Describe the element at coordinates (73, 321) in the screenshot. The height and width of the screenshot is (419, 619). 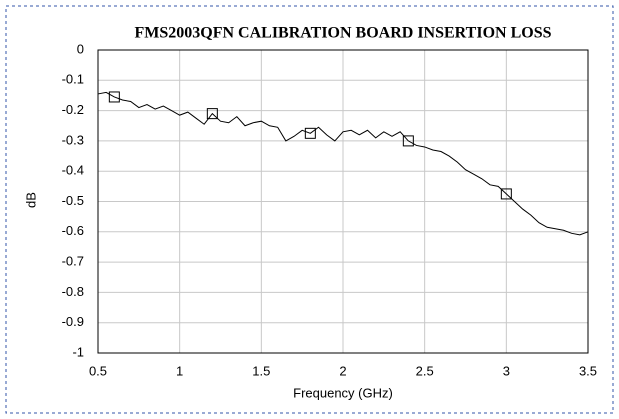
I see `y-tick-label: -0.9` at that location.